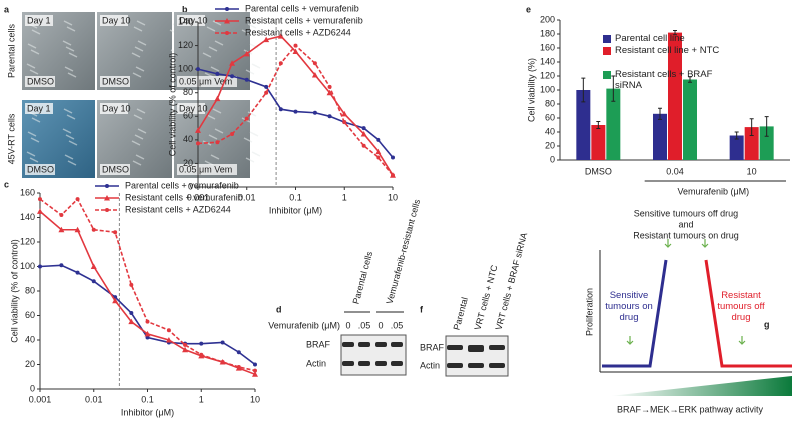  I want to click on g-x-title: BRAF→MEK→ERK pathway activity, so click(690, 409).